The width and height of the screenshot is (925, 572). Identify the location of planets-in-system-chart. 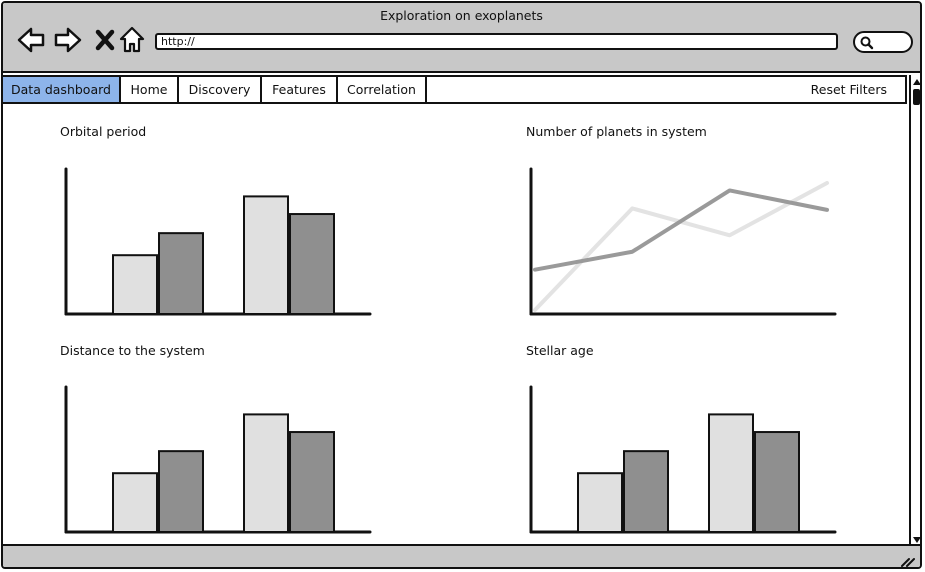
(683, 241).